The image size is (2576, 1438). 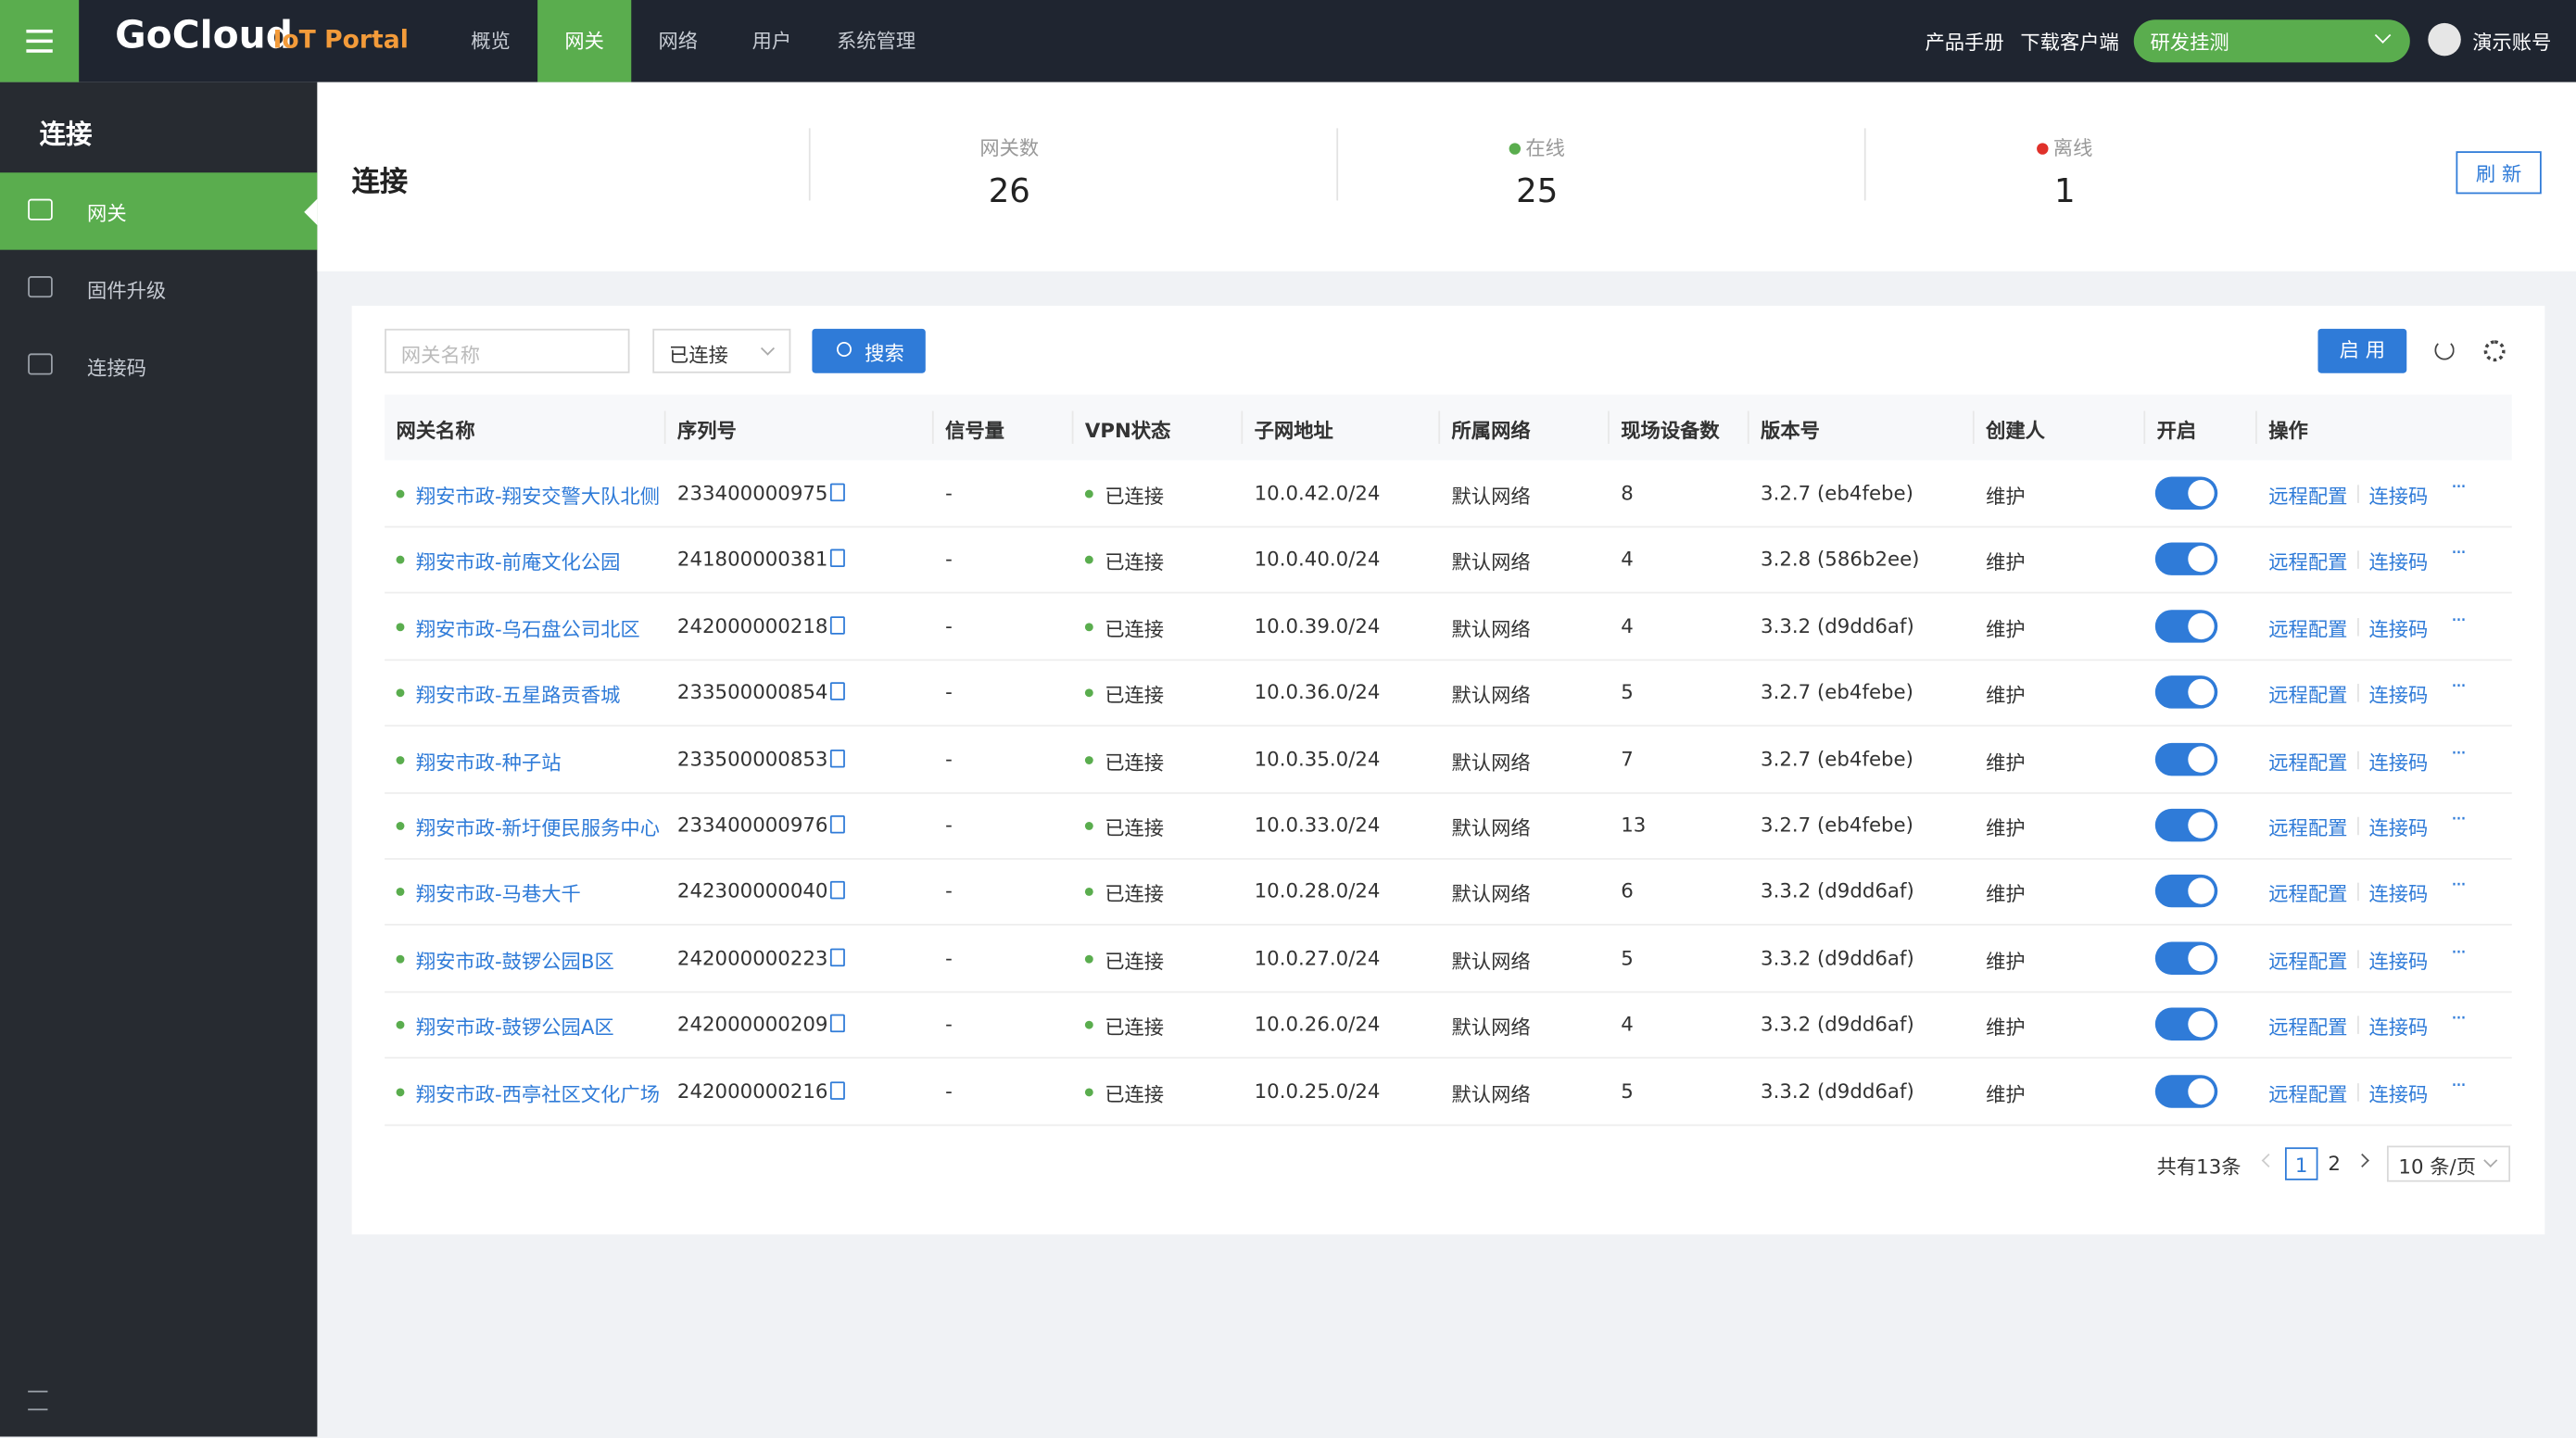 I want to click on nav-item: 概览, so click(x=490, y=41).